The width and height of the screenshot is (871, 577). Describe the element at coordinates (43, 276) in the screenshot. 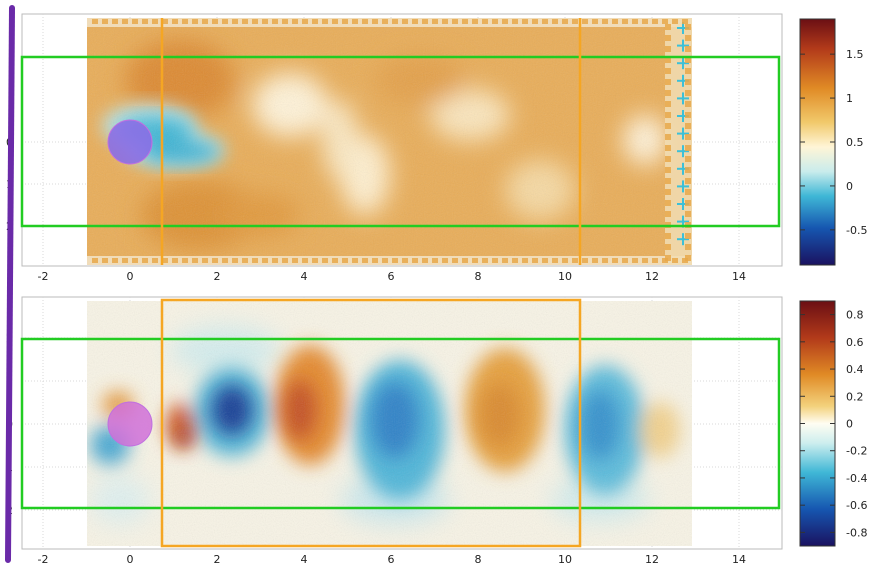

I see `x-tick-label: -2` at that location.